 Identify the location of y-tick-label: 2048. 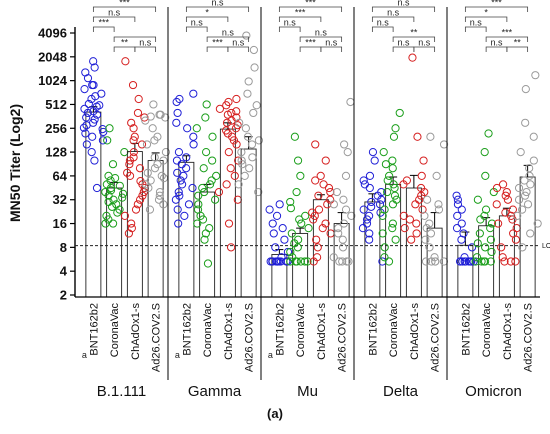
(52, 56).